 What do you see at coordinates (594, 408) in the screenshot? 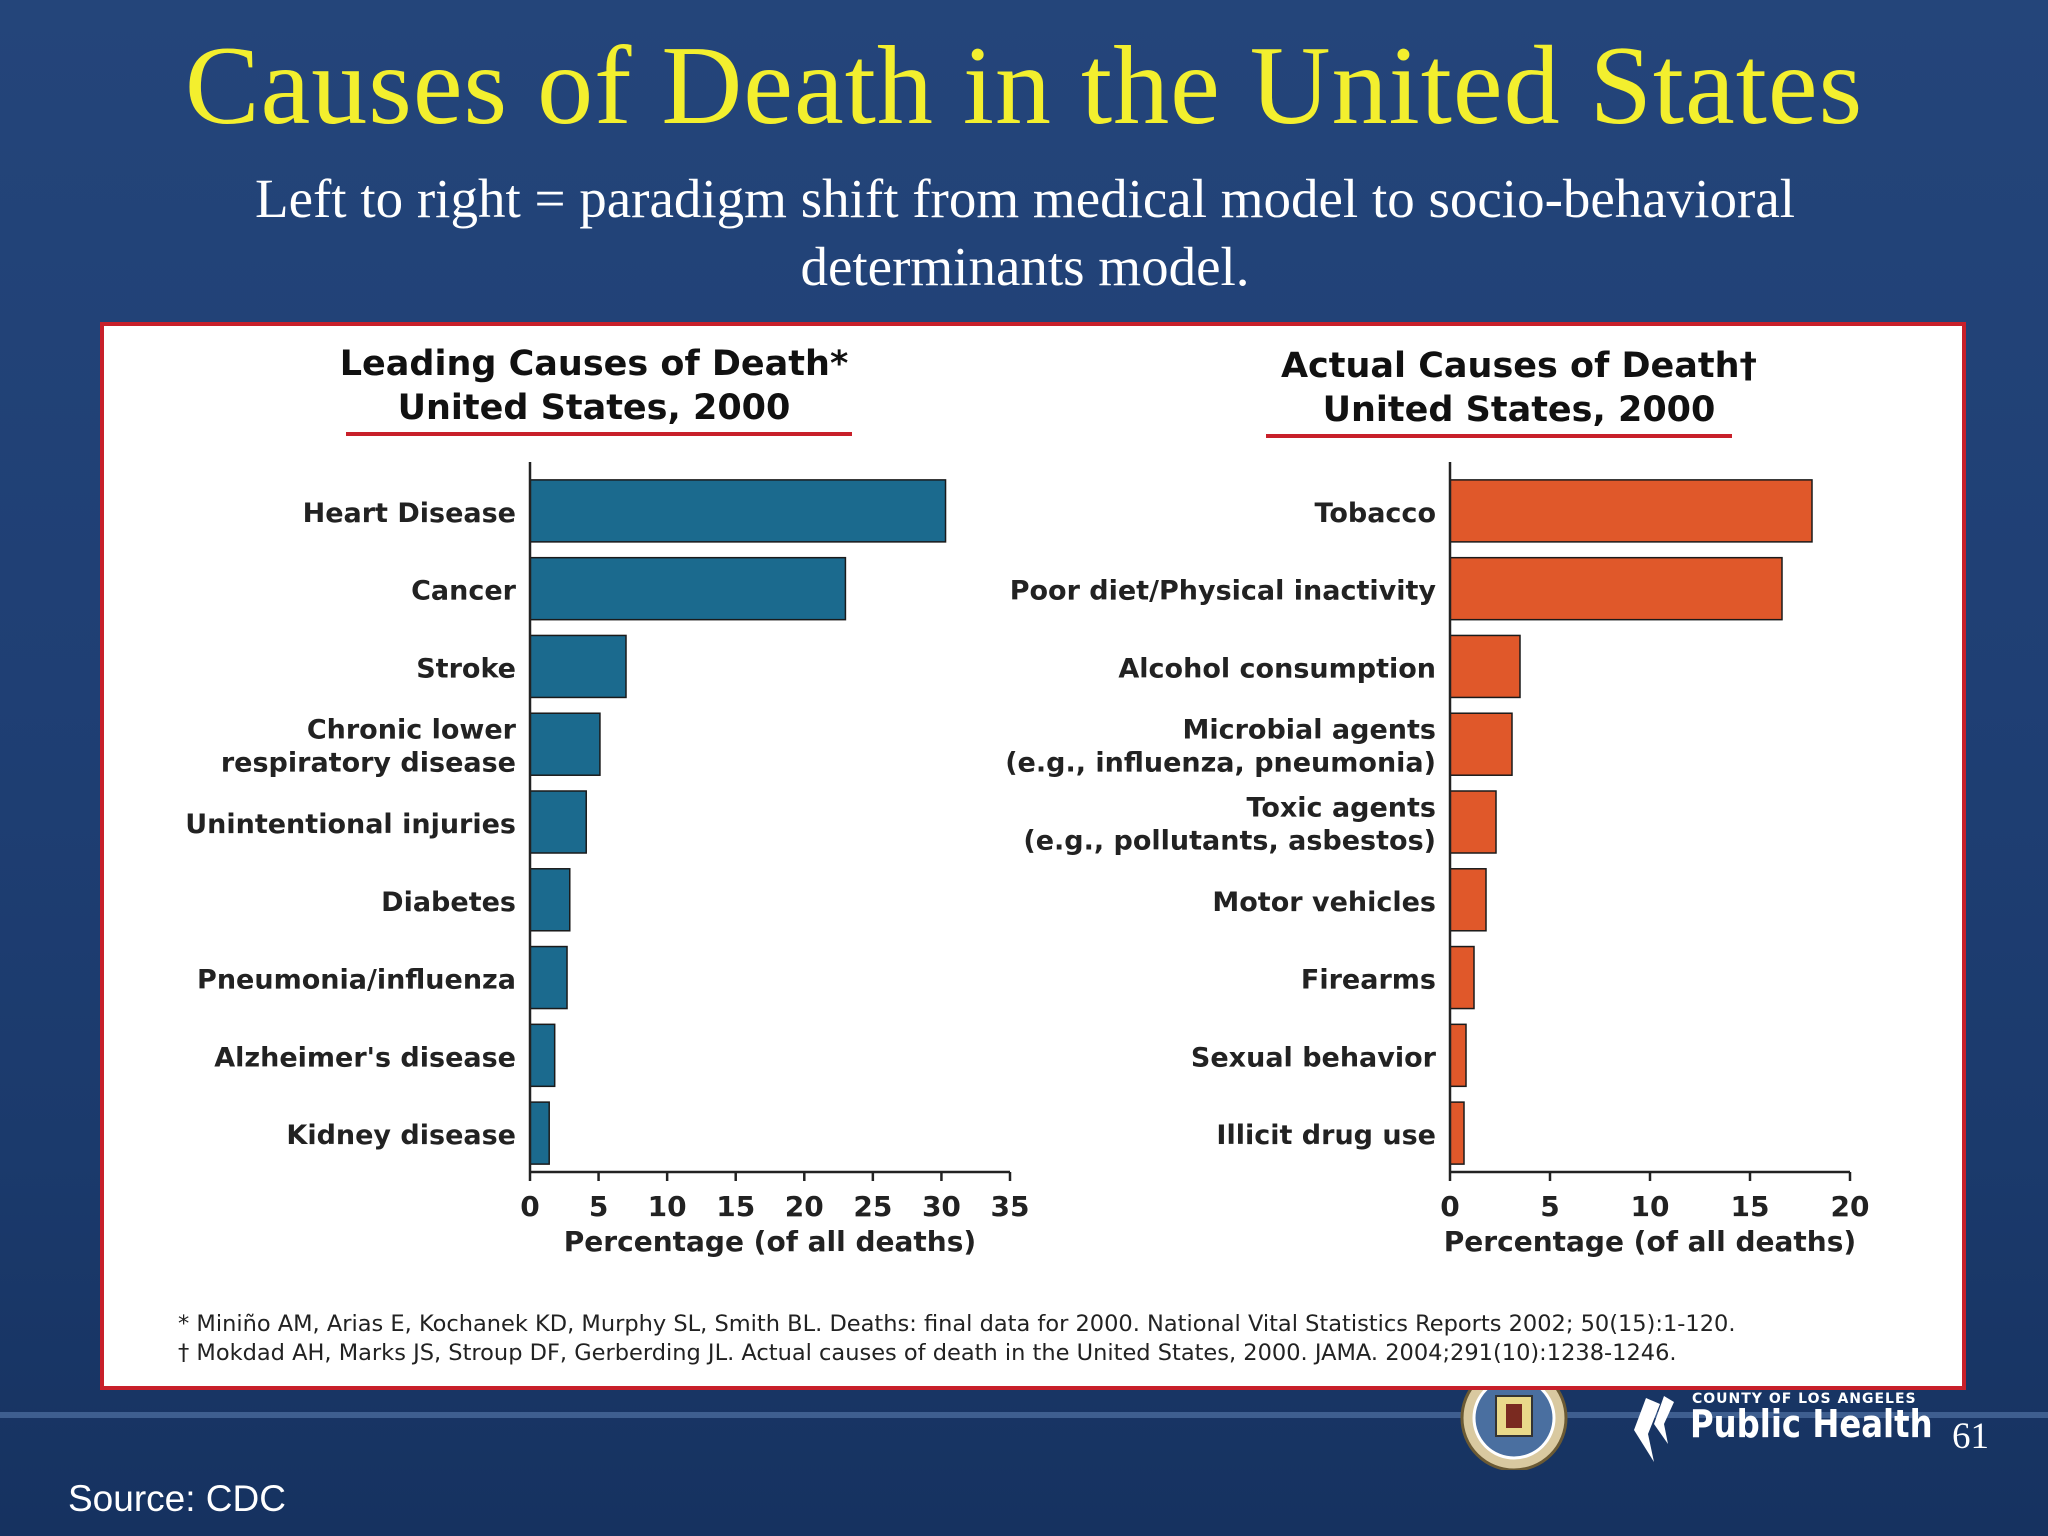
I see `left-chart-title-line-2: United States, 2000` at bounding box center [594, 408].